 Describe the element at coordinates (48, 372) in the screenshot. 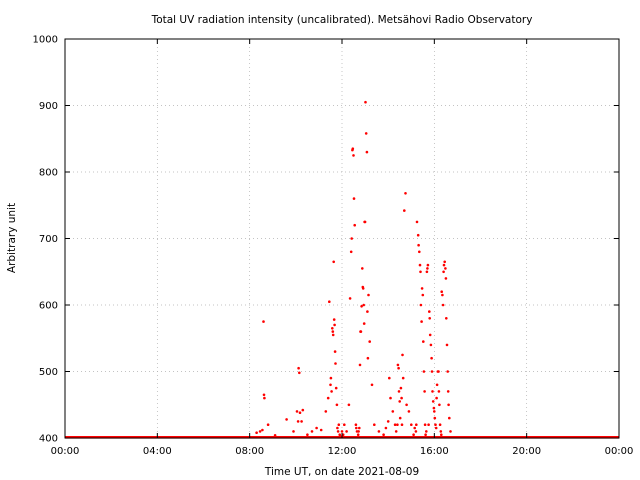

I see `y-tick-label: 500` at that location.